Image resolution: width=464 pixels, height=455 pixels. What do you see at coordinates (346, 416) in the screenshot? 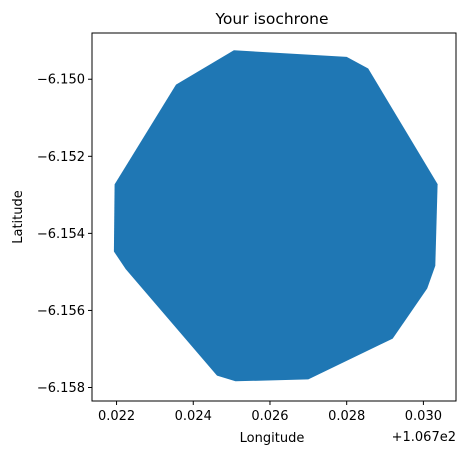
I see `x-tick-label: 0.028` at bounding box center [346, 416].